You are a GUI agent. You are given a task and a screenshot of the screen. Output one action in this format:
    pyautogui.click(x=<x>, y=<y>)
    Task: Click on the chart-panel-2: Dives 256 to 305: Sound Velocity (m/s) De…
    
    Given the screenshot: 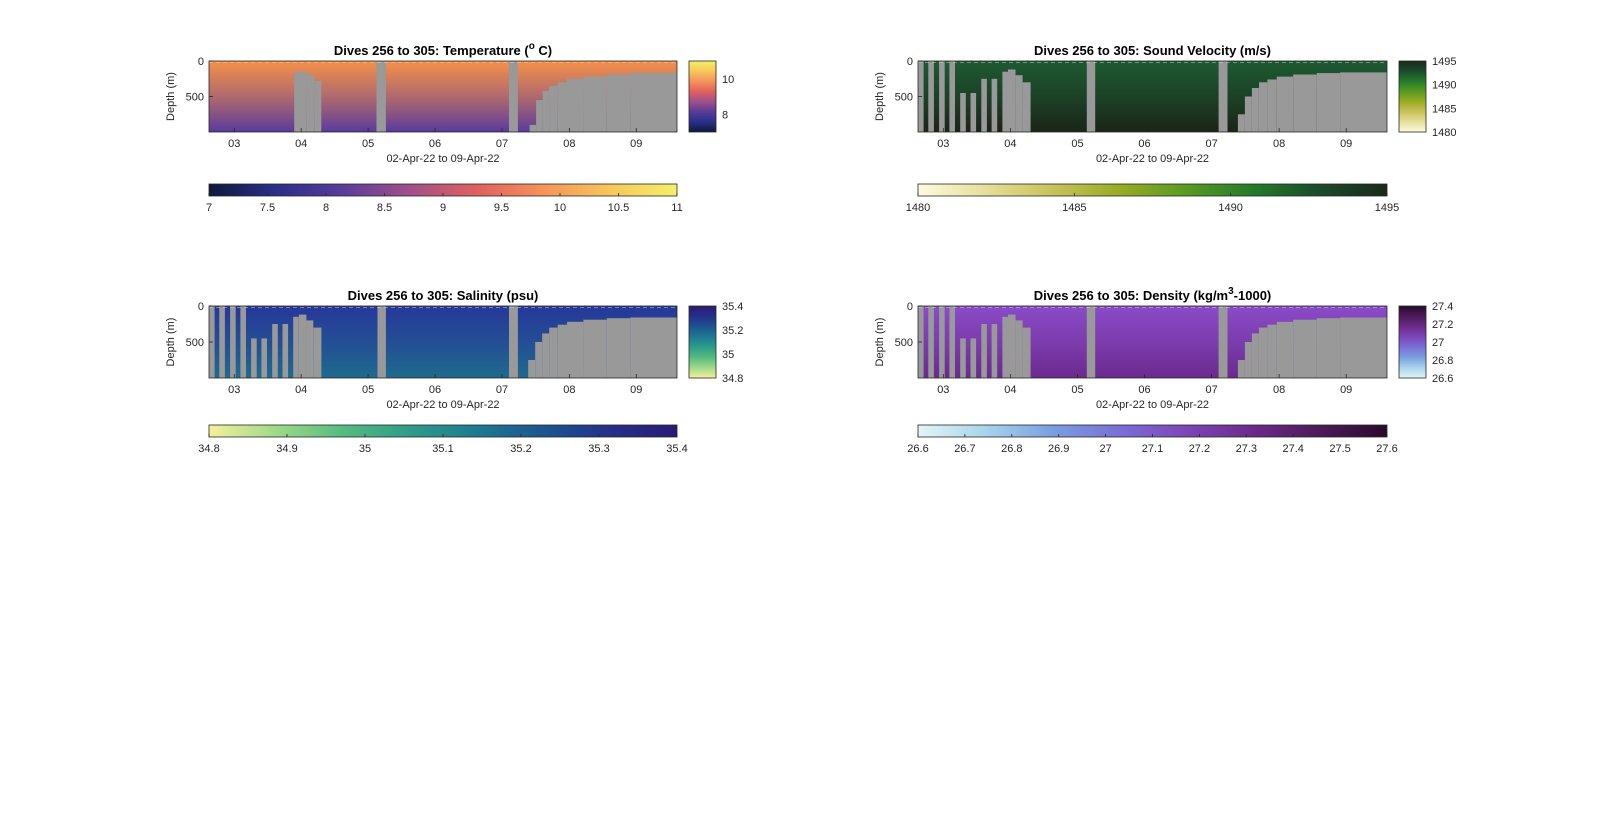 What is the action you would take?
    pyautogui.click(x=1165, y=128)
    